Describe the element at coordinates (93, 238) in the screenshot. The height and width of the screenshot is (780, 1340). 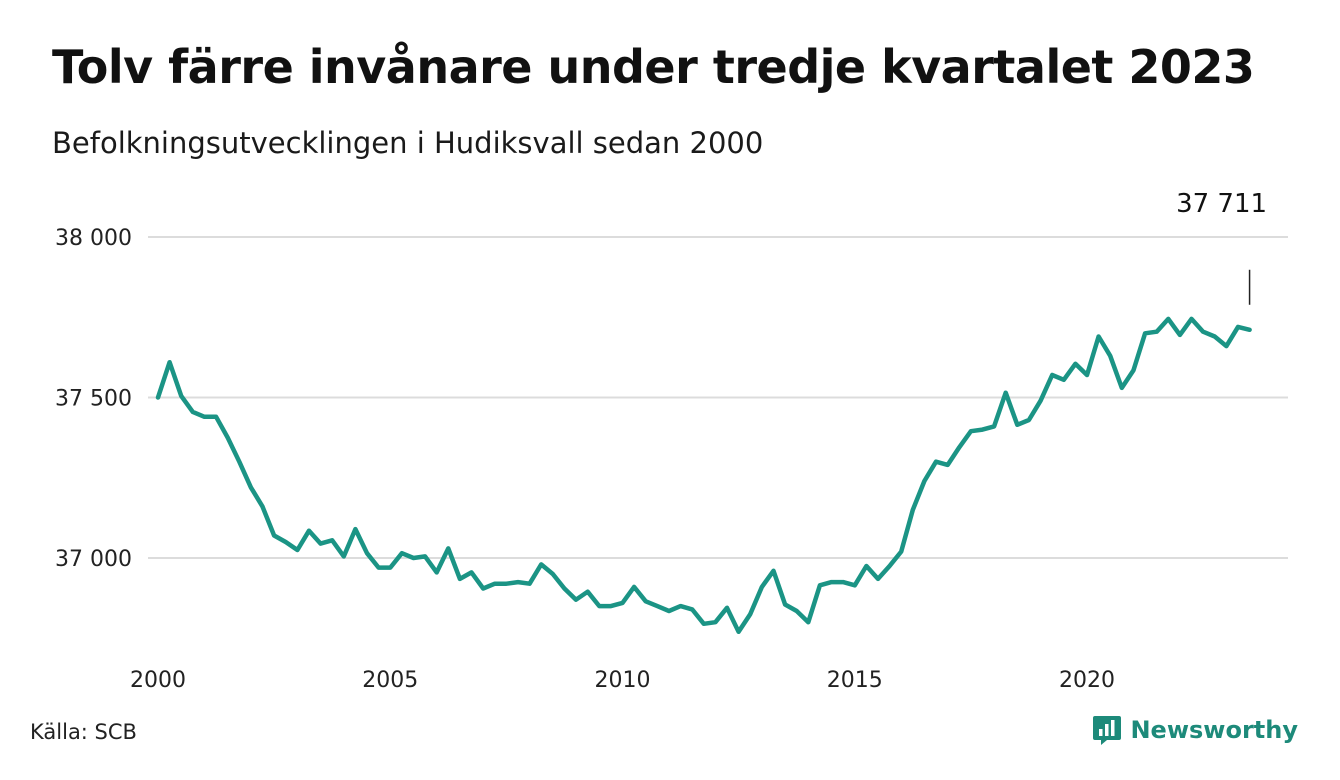
I see `y-tick-label: 38 000` at that location.